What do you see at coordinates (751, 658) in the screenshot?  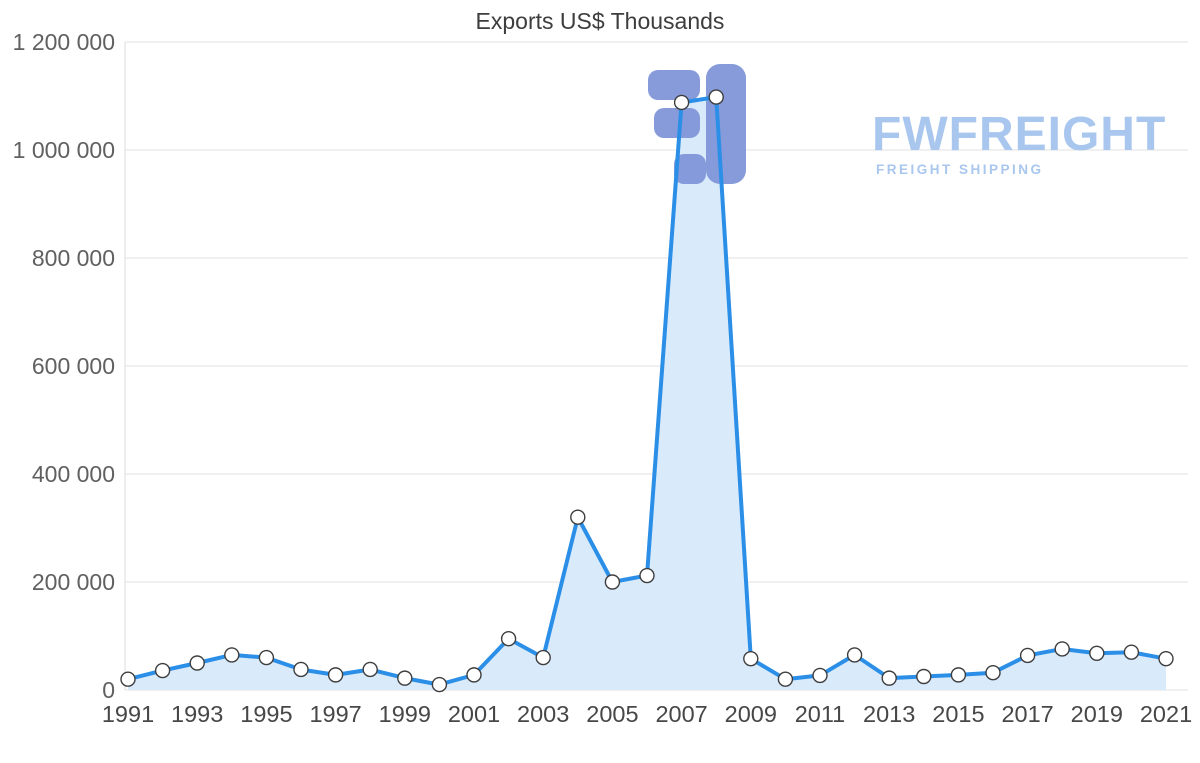 I see `data-point-2009` at bounding box center [751, 658].